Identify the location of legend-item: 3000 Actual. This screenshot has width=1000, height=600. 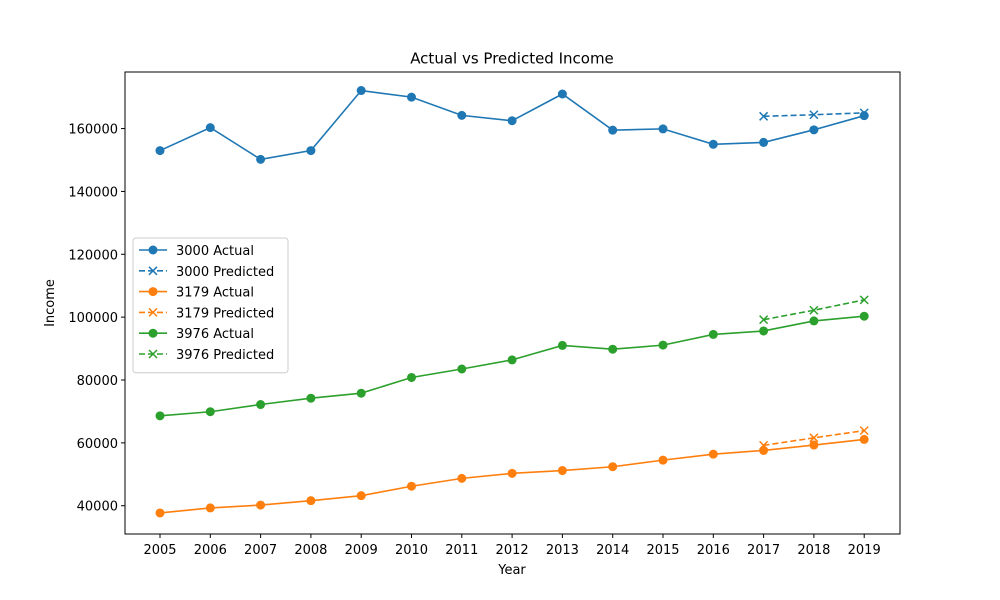
(196, 251).